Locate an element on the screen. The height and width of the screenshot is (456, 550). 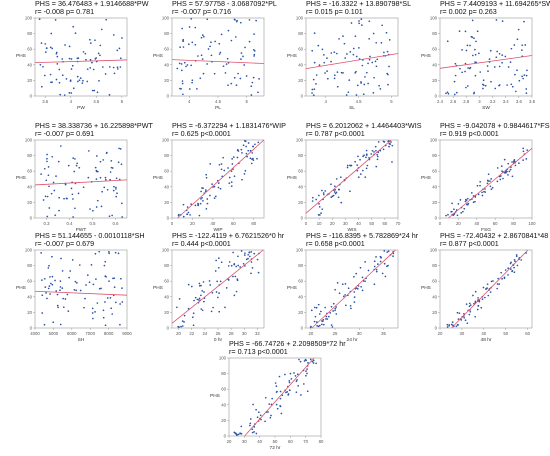
x-tick-label: 2.4 is located at coordinates (440, 101).